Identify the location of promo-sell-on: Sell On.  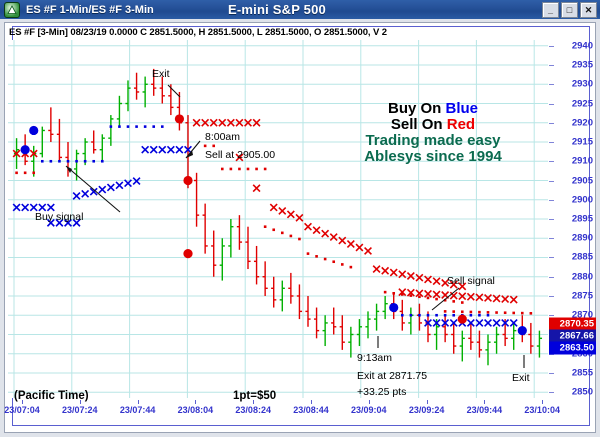
(418, 124).